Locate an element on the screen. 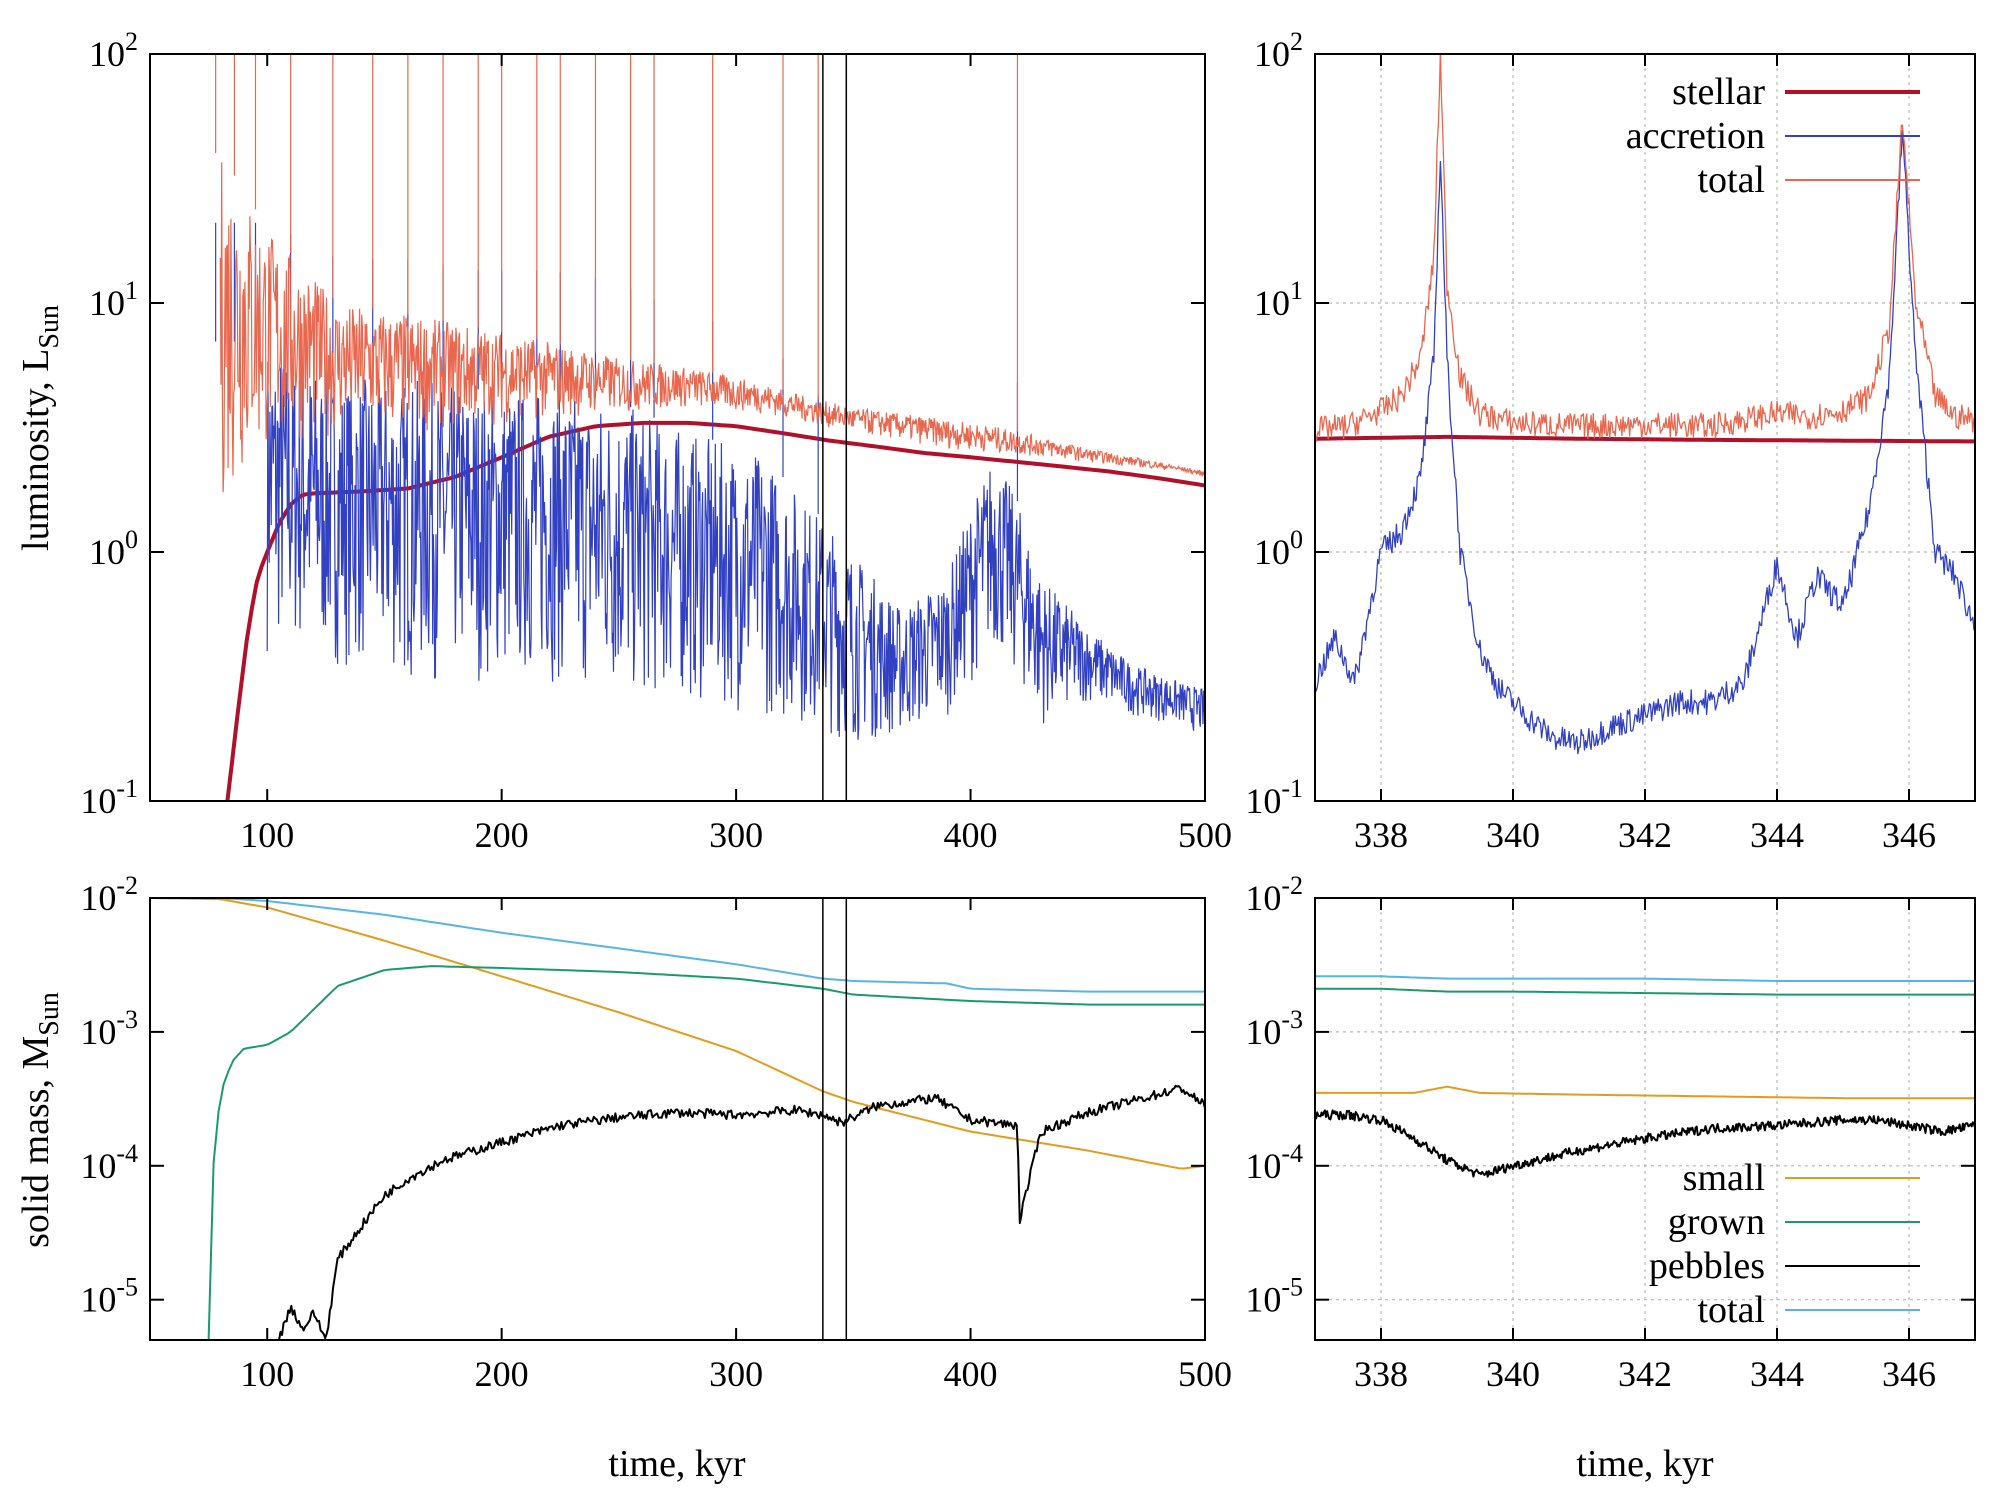  legend-label-grown: grown is located at coordinates (1716, 1222).